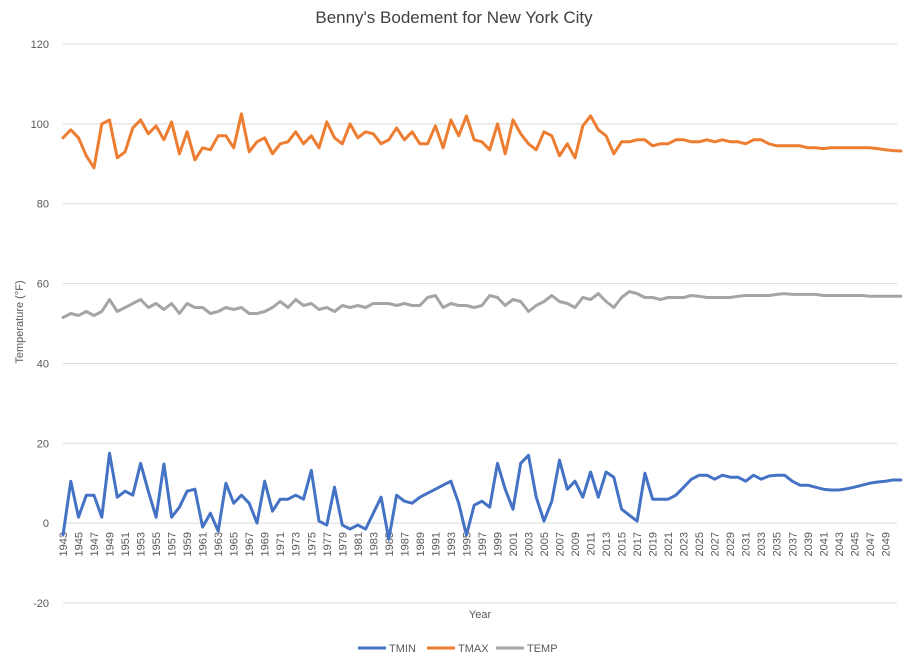  I want to click on x-tick-label: 1993, so click(452, 544).